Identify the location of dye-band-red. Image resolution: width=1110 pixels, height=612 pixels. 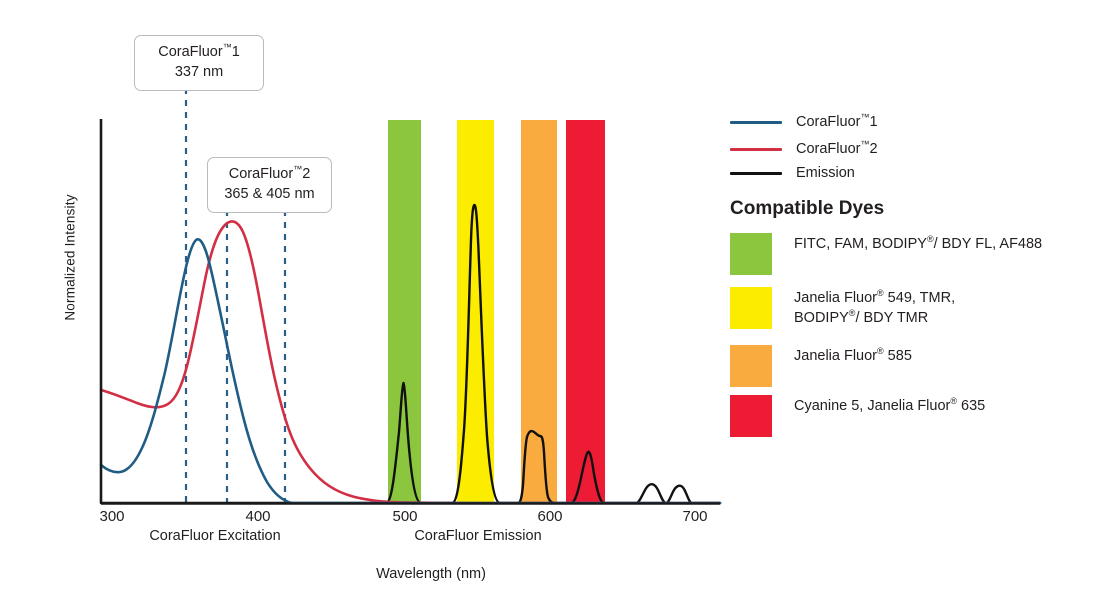
(585, 311).